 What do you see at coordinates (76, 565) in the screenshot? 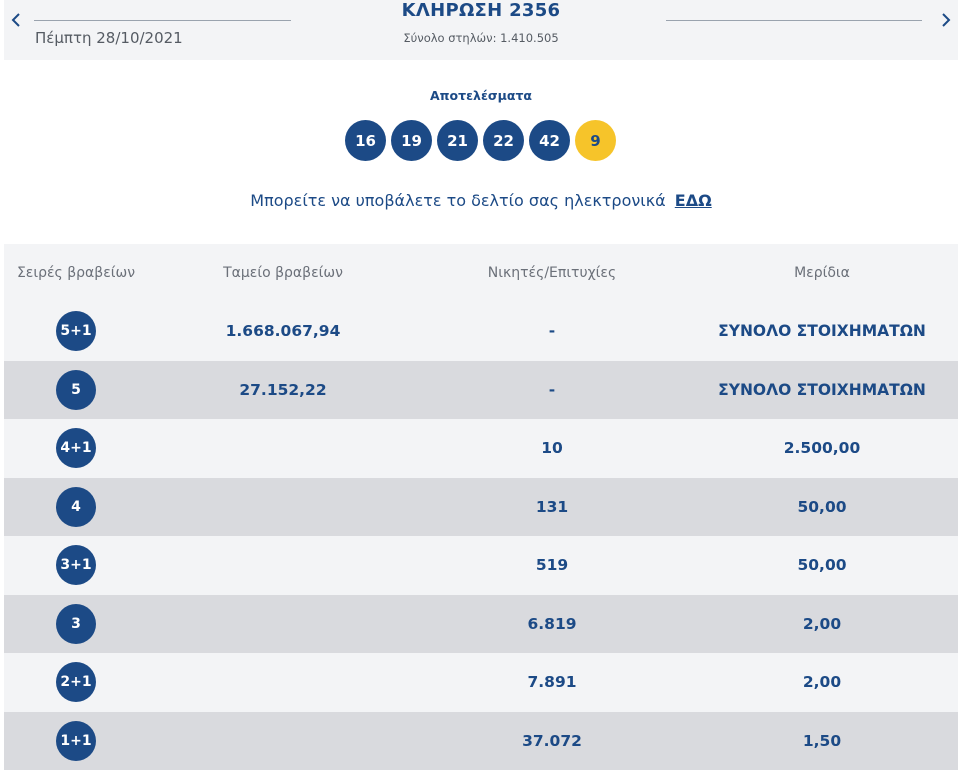
I see `tier-badge: 3+1` at bounding box center [76, 565].